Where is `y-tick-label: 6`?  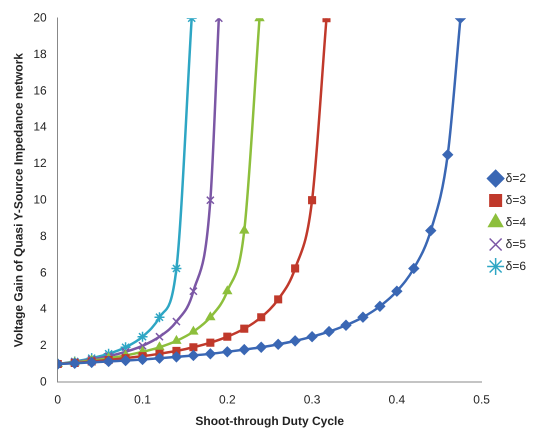
y-tick-label: 6 is located at coordinates (44, 272).